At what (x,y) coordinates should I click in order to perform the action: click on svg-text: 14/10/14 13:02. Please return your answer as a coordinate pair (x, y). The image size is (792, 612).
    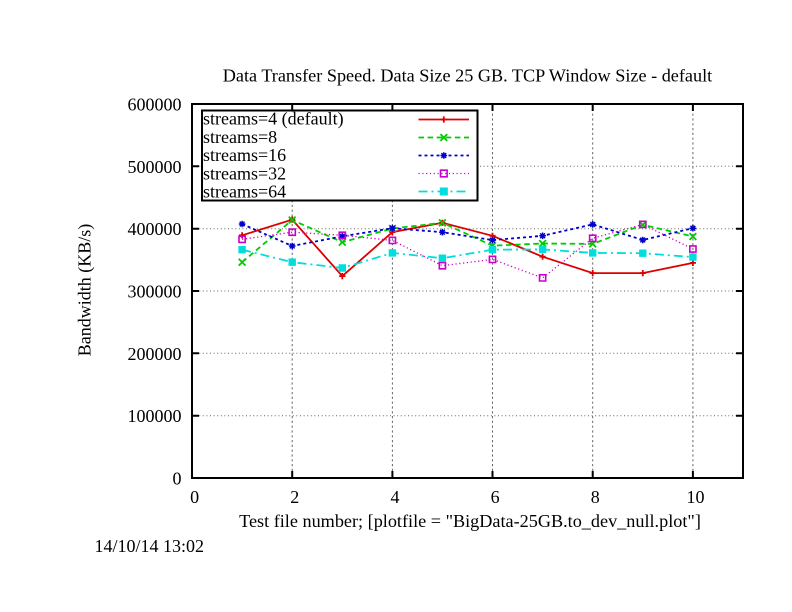
    Looking at the image, I should click on (150, 546).